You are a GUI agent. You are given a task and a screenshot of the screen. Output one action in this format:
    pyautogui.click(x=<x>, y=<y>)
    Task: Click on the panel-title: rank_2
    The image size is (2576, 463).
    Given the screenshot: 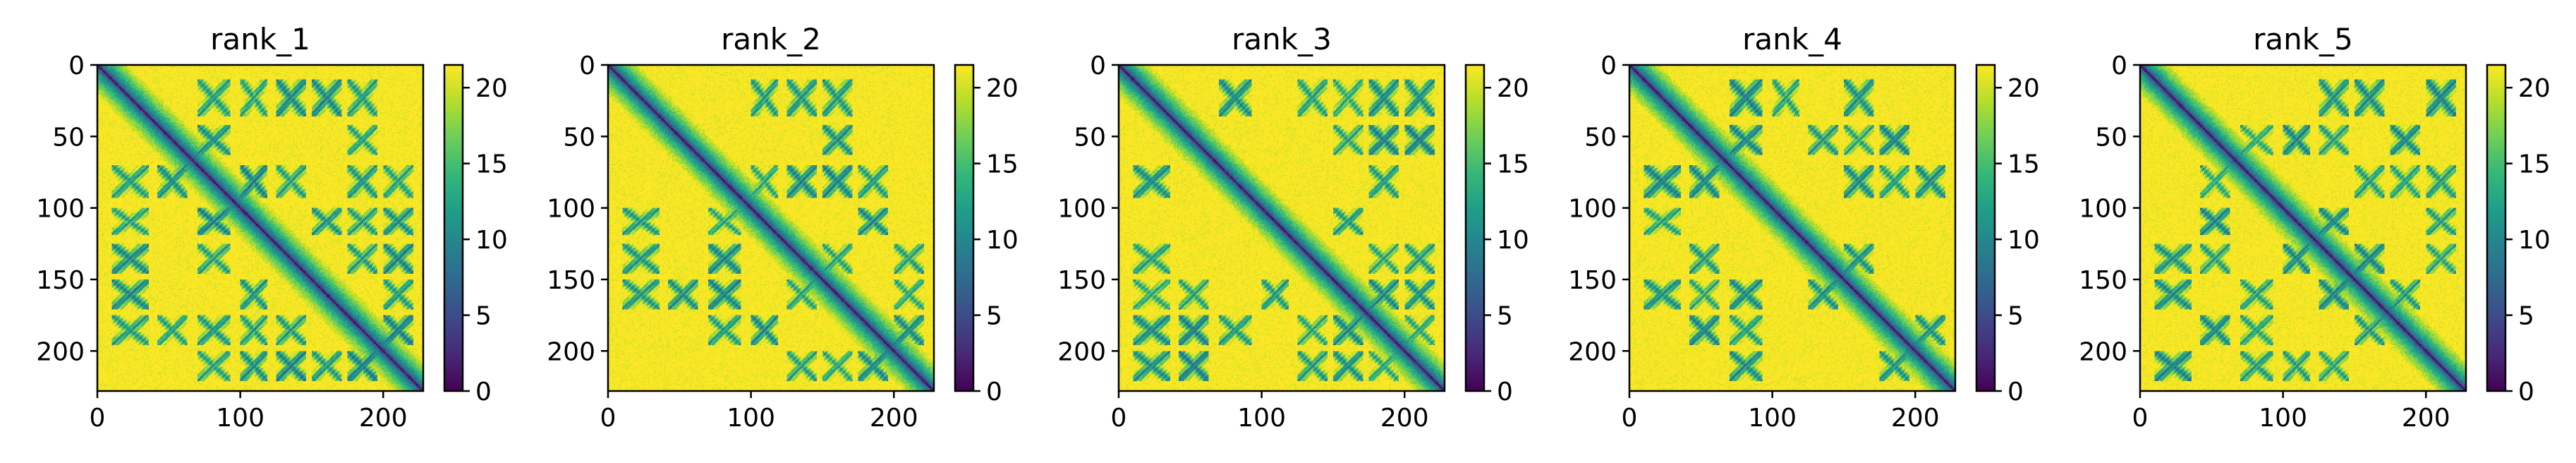 What is the action you would take?
    pyautogui.click(x=771, y=39)
    